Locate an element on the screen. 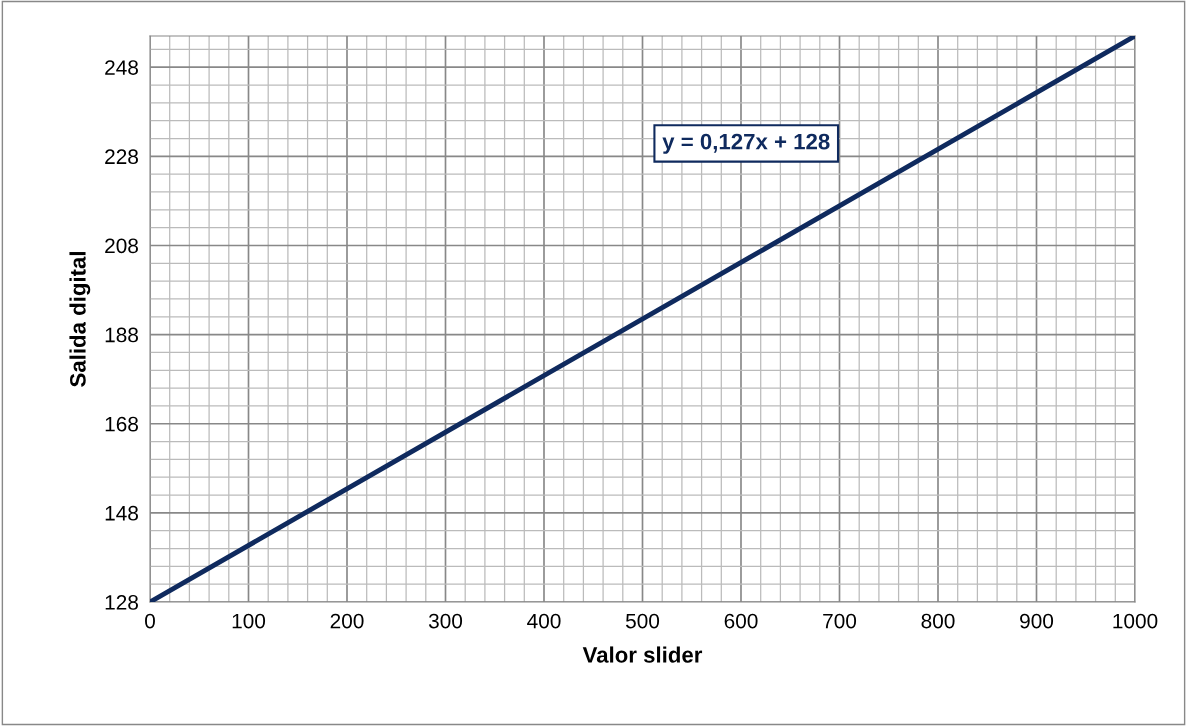 Image resolution: width=1187 pixels, height=726 pixels. y-tick-label: 228 is located at coordinates (121, 157).